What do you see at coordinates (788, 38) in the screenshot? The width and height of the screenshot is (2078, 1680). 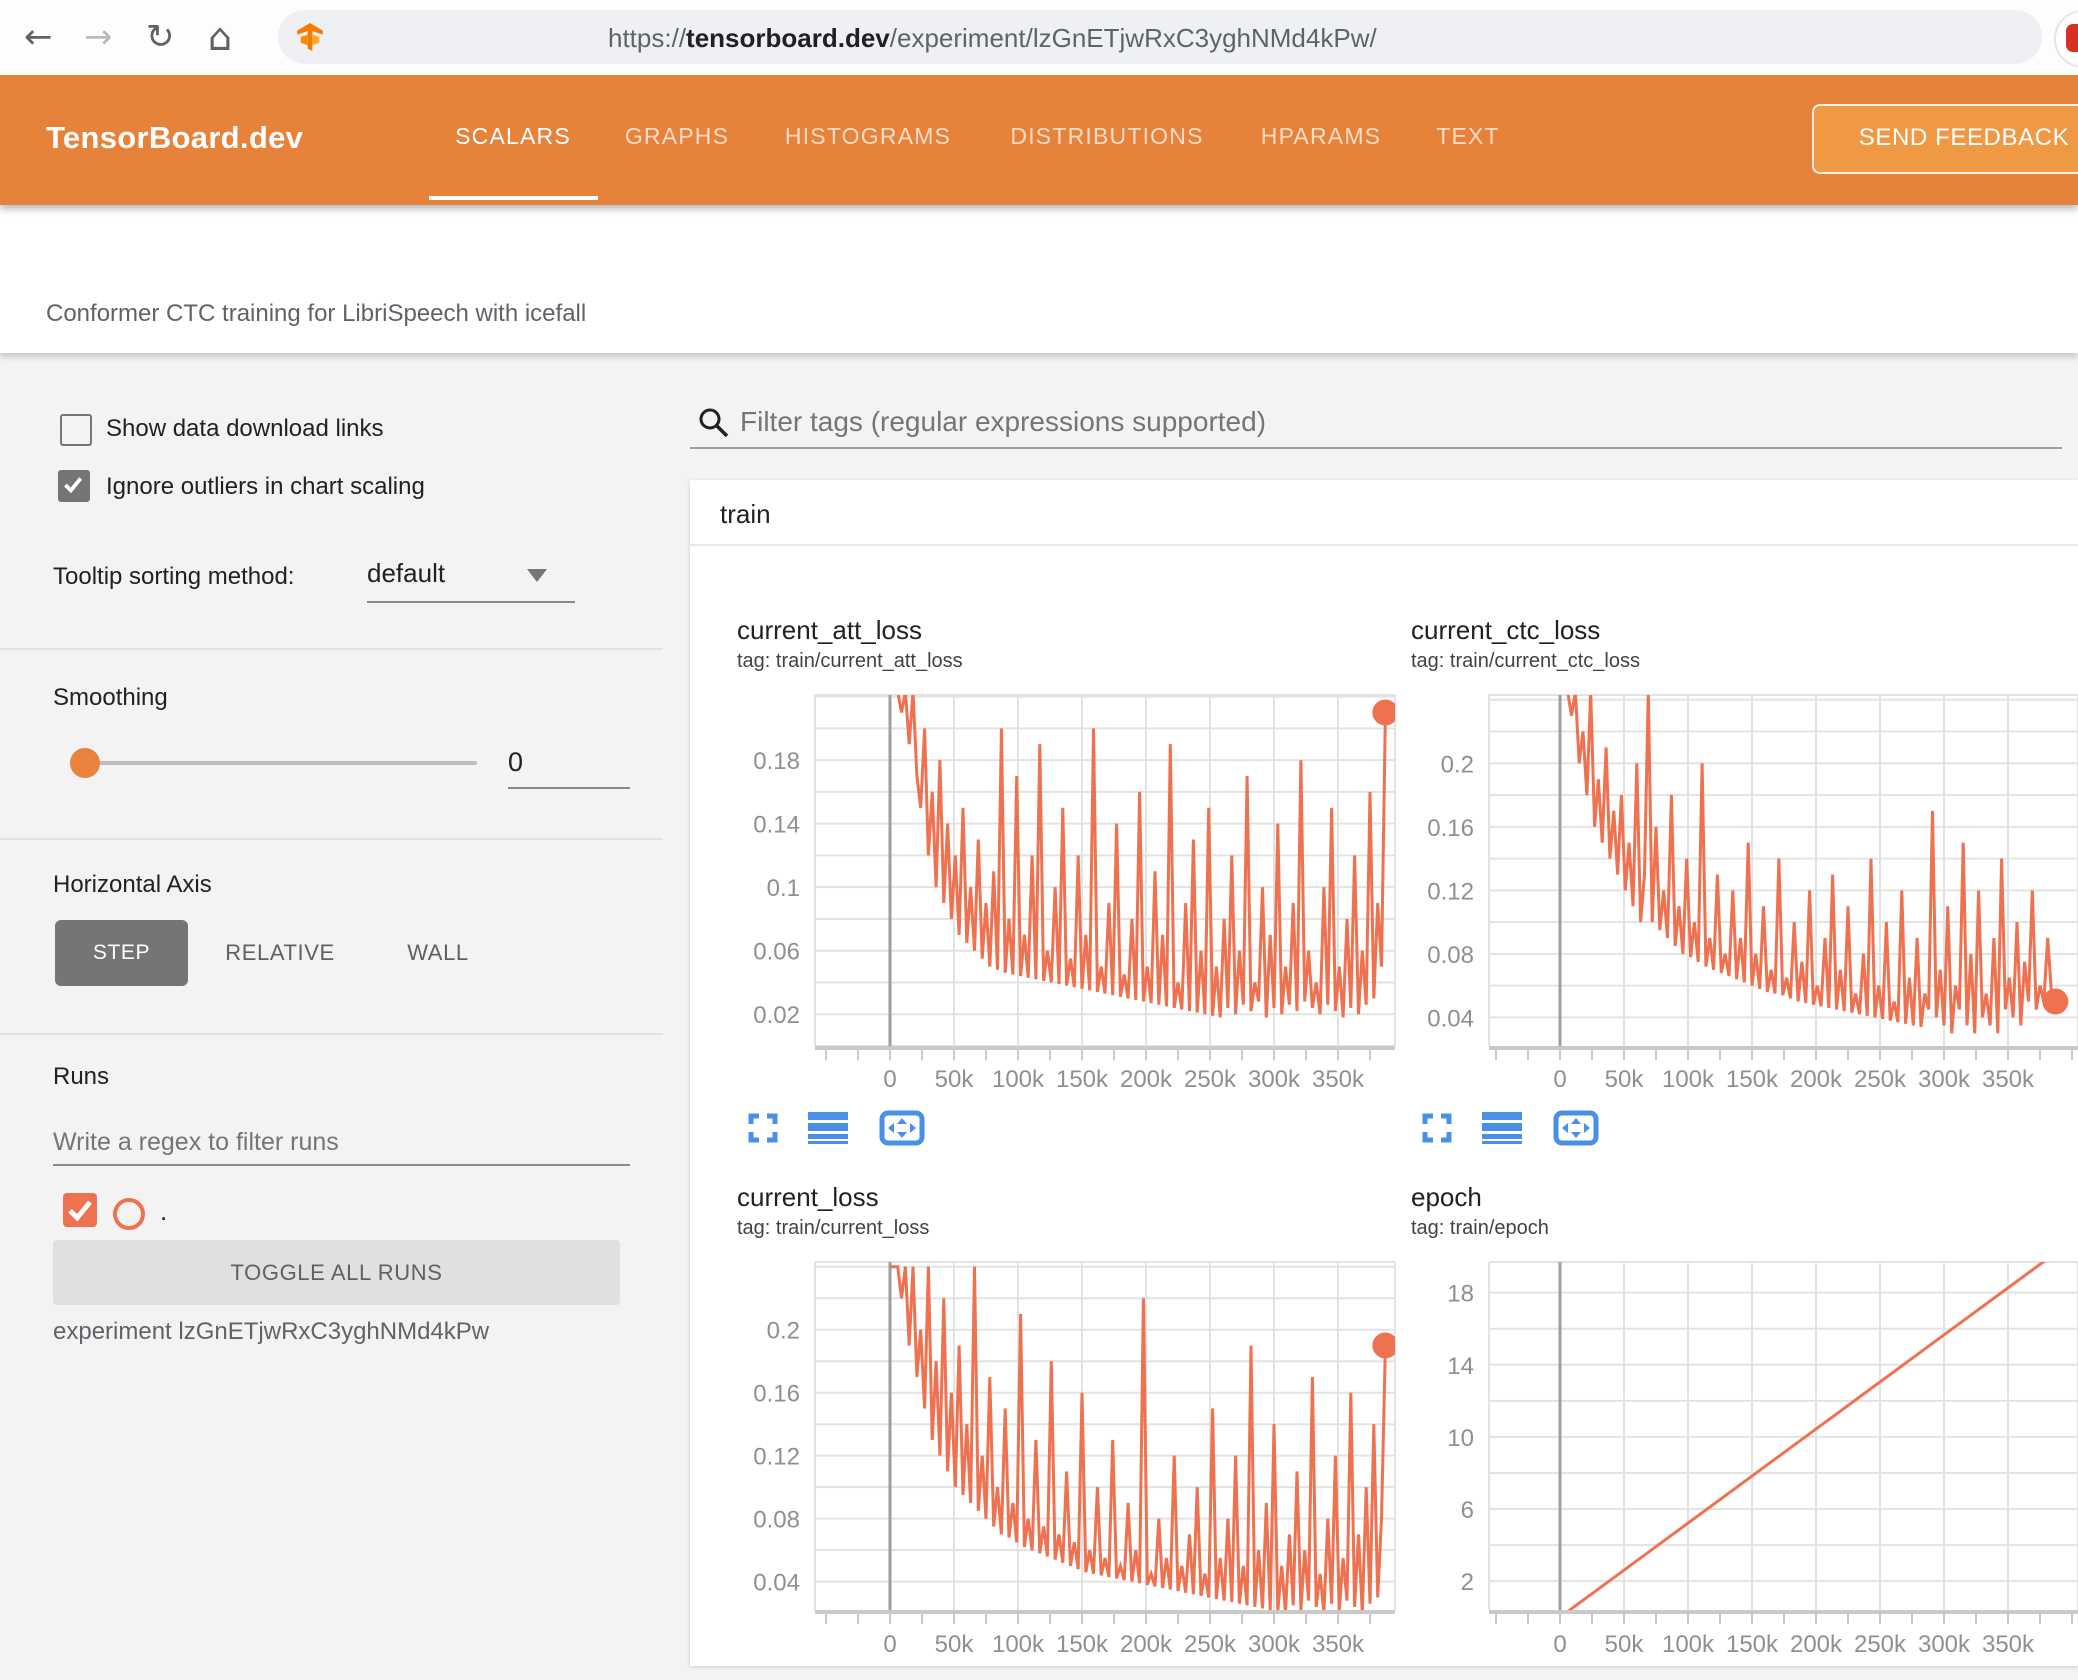 I see `url-domain: tensorboard.dev` at bounding box center [788, 38].